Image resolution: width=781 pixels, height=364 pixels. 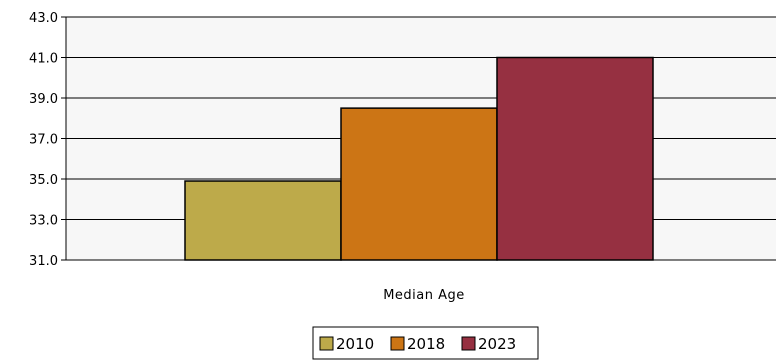 I want to click on legend: 2010 2018 2023, so click(x=425, y=343).